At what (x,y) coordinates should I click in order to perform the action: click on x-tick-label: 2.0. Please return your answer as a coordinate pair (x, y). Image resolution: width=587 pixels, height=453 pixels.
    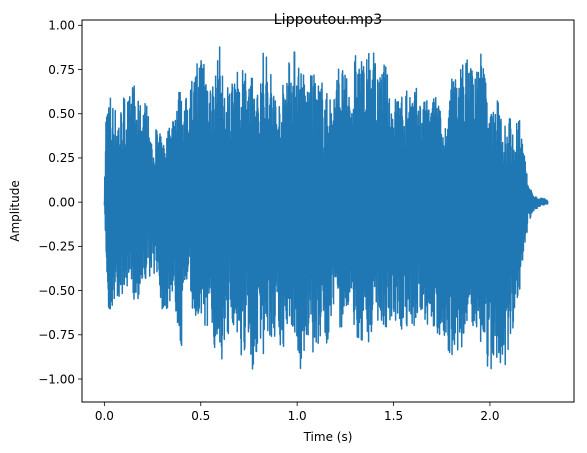
    Looking at the image, I should click on (489, 416).